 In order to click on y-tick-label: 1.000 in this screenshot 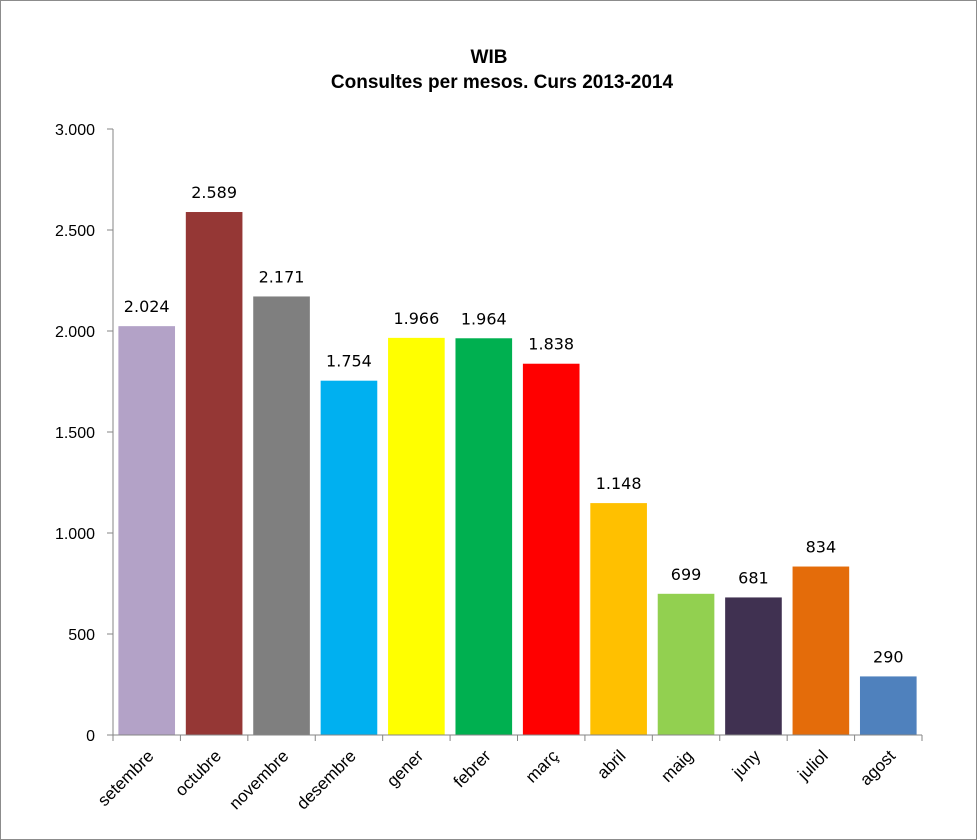, I will do `click(75, 534)`.